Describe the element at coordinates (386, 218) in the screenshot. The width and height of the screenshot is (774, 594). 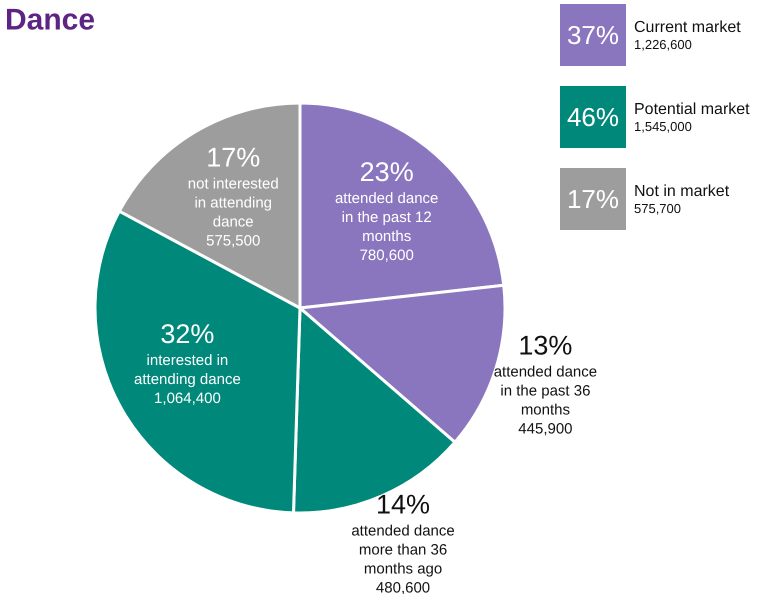
I see `slice-label: attended dance in the past 12 months` at that location.